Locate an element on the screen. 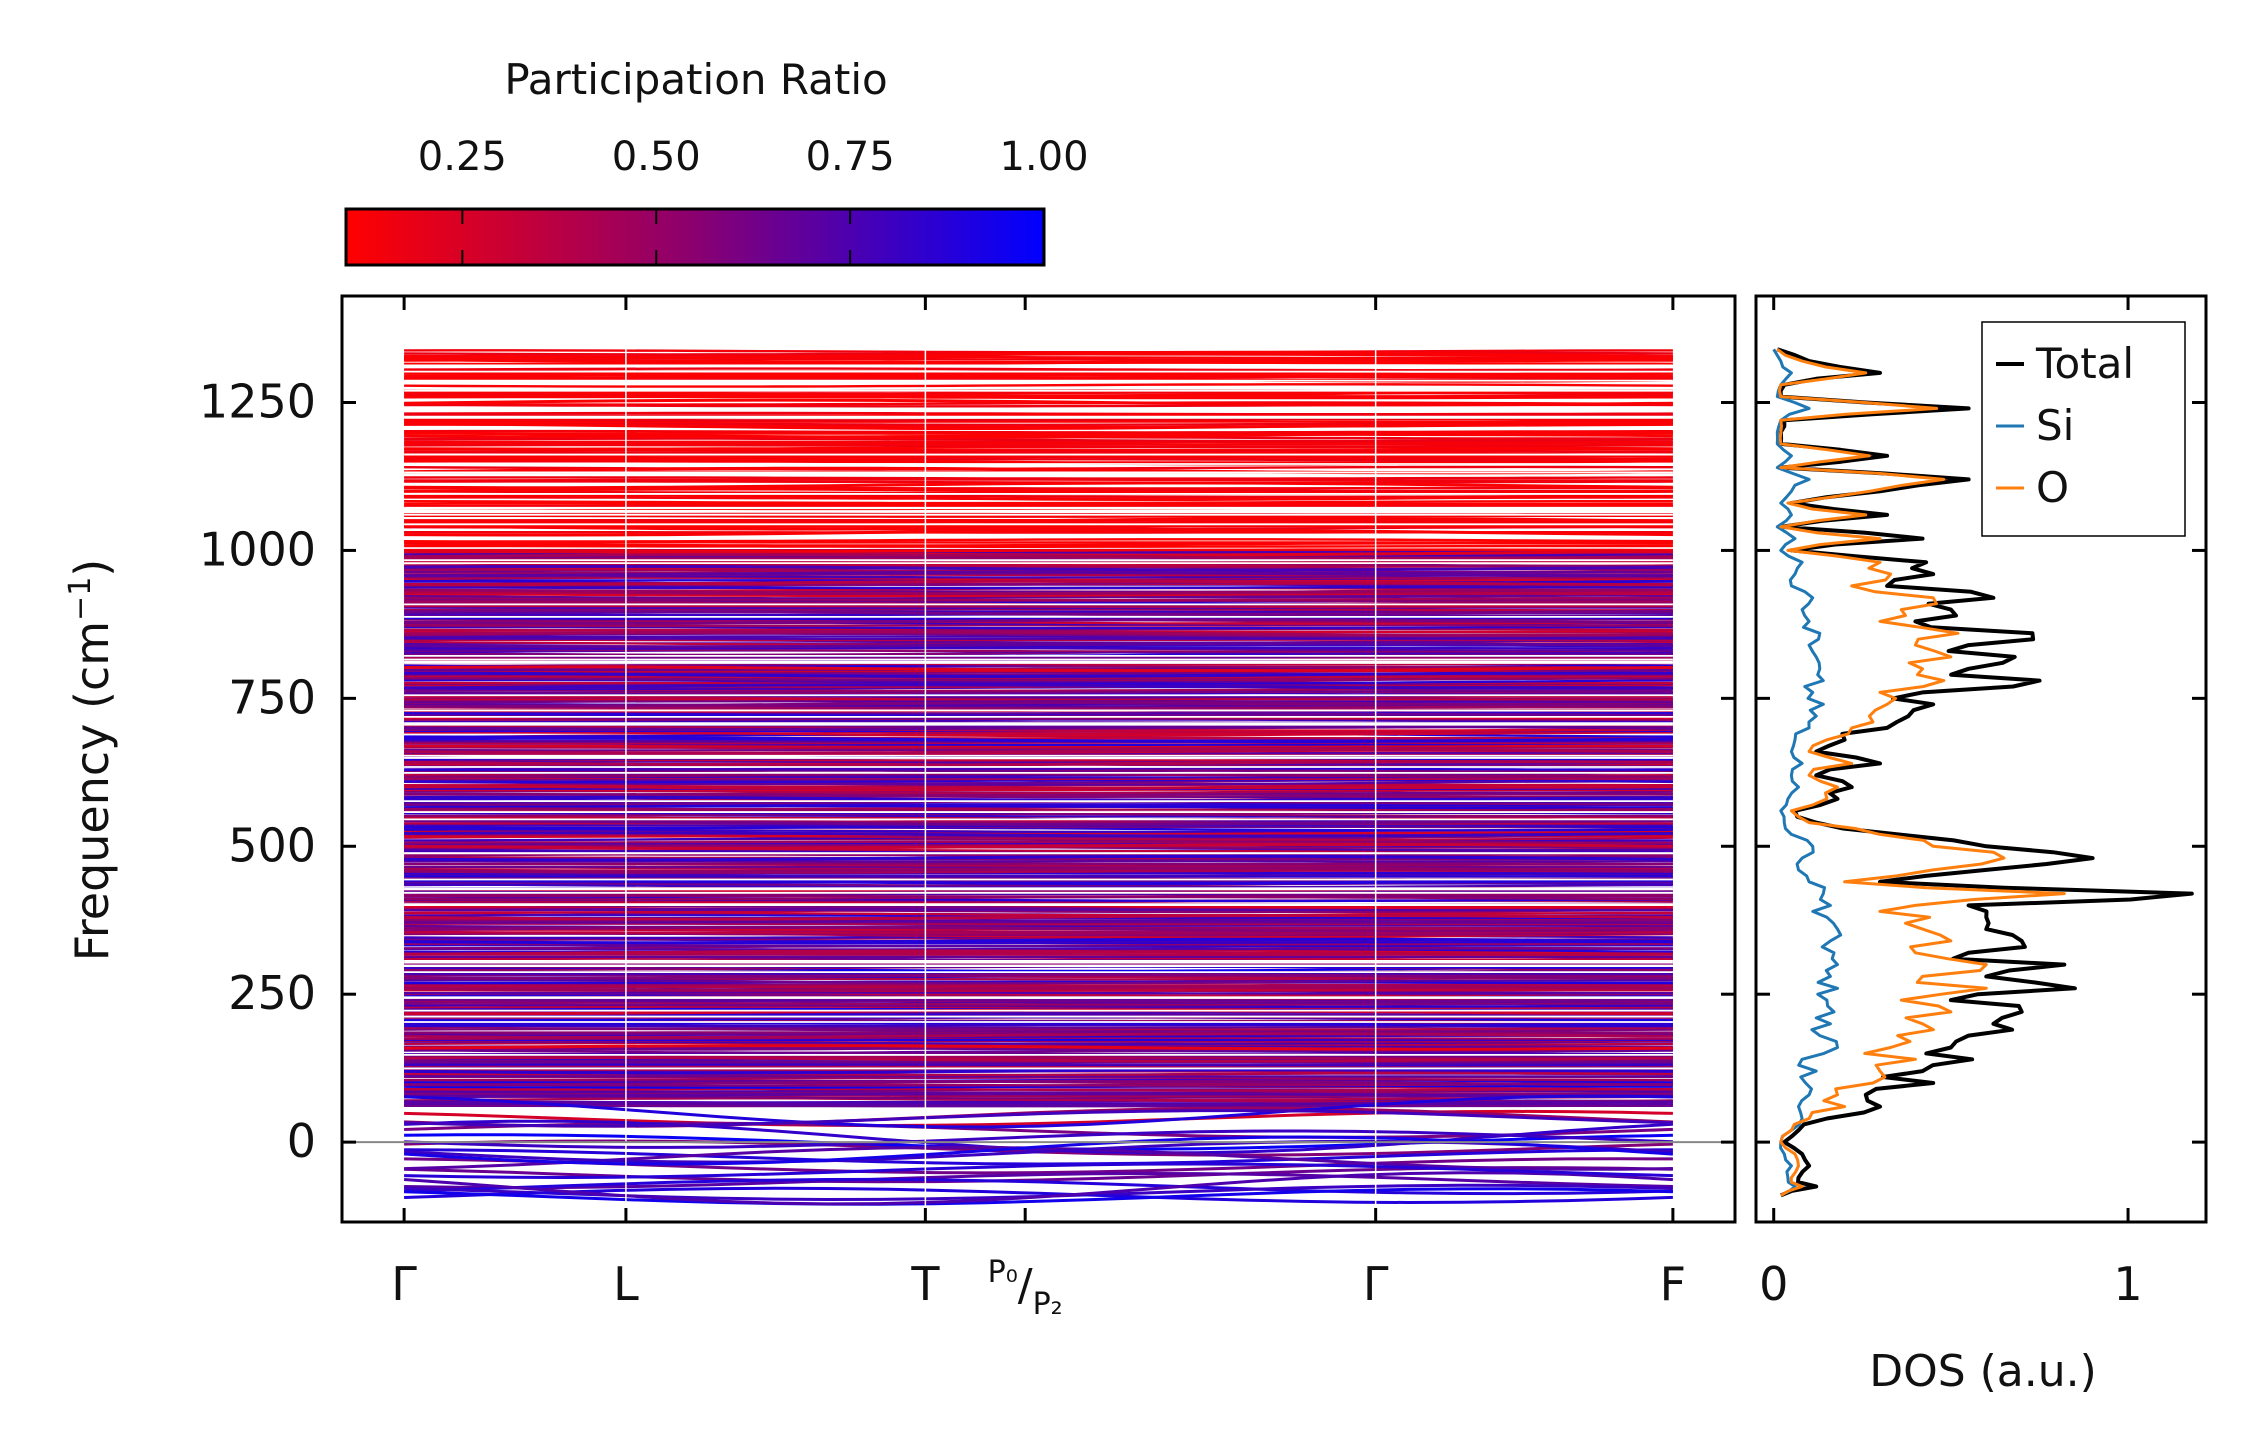 The image size is (2259, 1455). colorbar-tick-label: 0.50 is located at coordinates (656, 157).